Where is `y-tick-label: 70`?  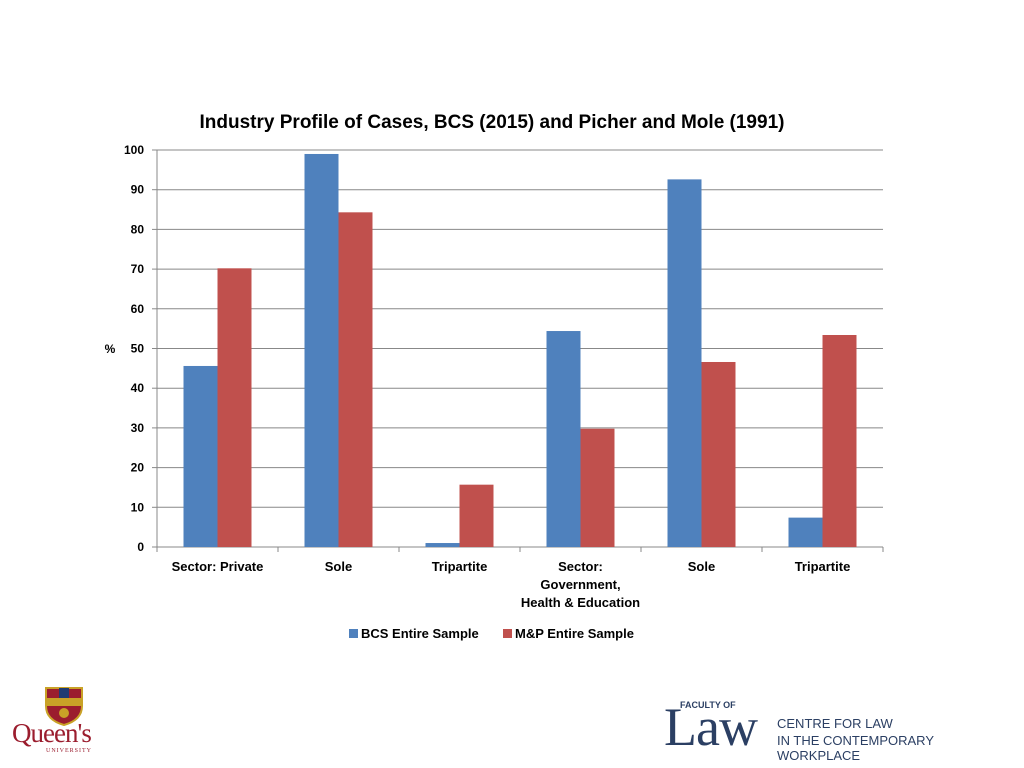 y-tick-label: 70 is located at coordinates (138, 269).